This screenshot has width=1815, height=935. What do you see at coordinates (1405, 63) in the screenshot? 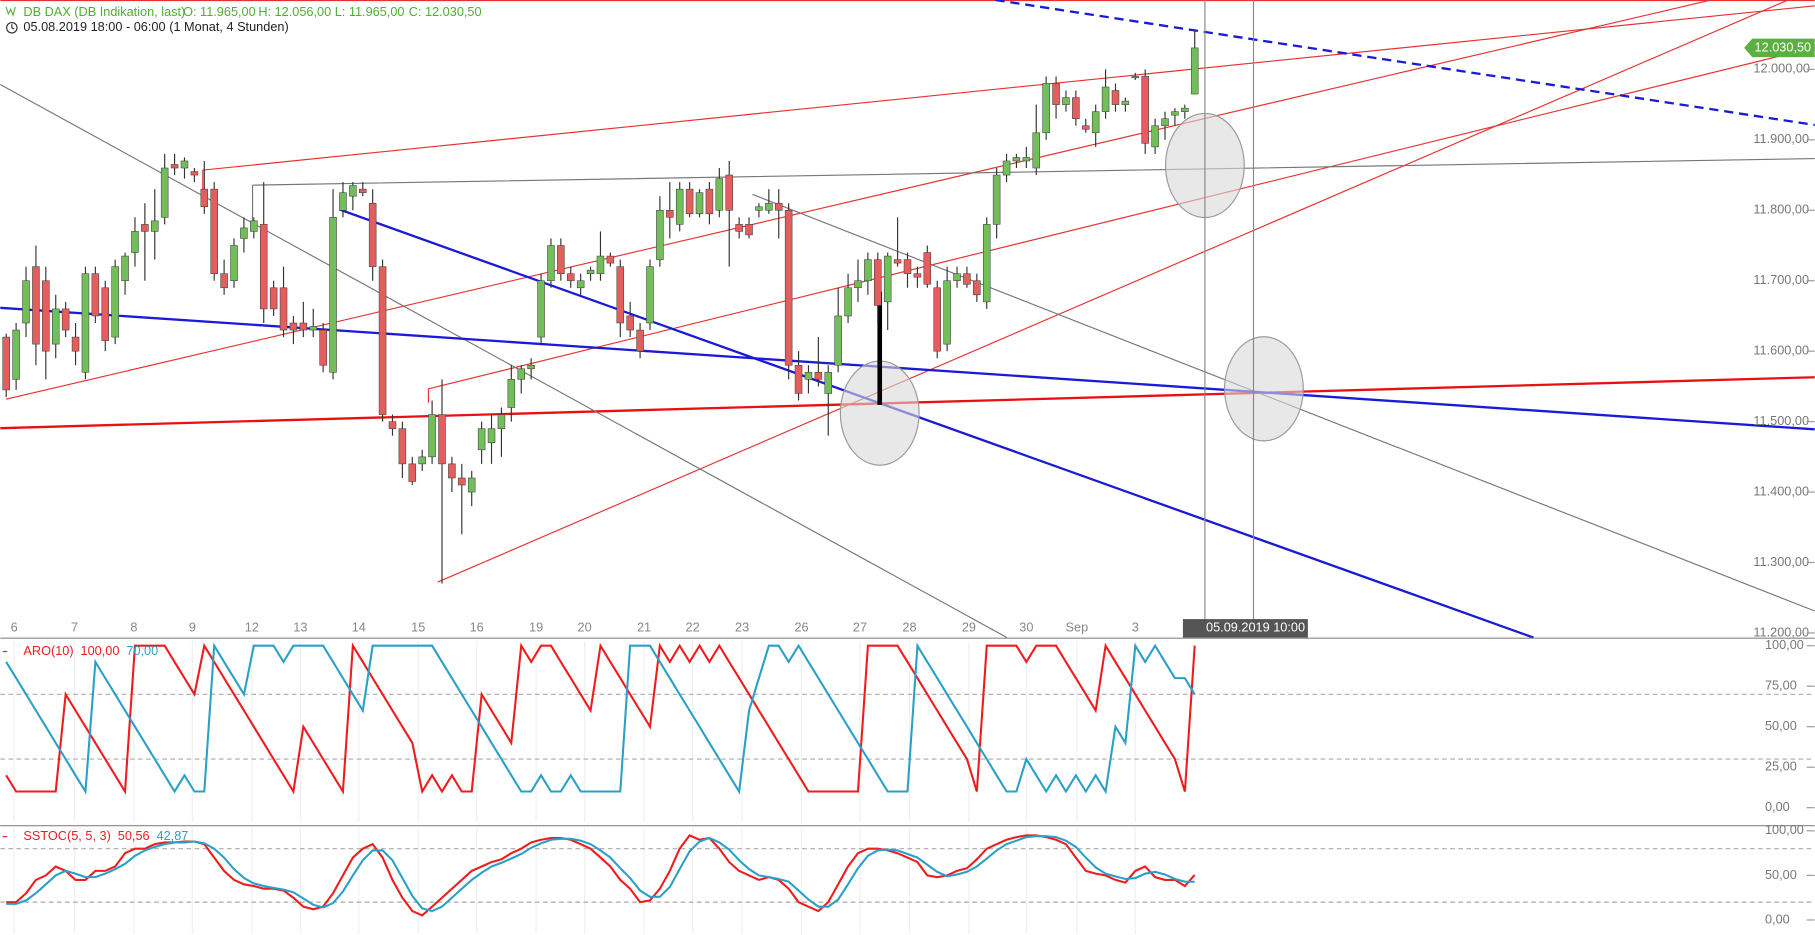
I see `trend-line` at bounding box center [1405, 63].